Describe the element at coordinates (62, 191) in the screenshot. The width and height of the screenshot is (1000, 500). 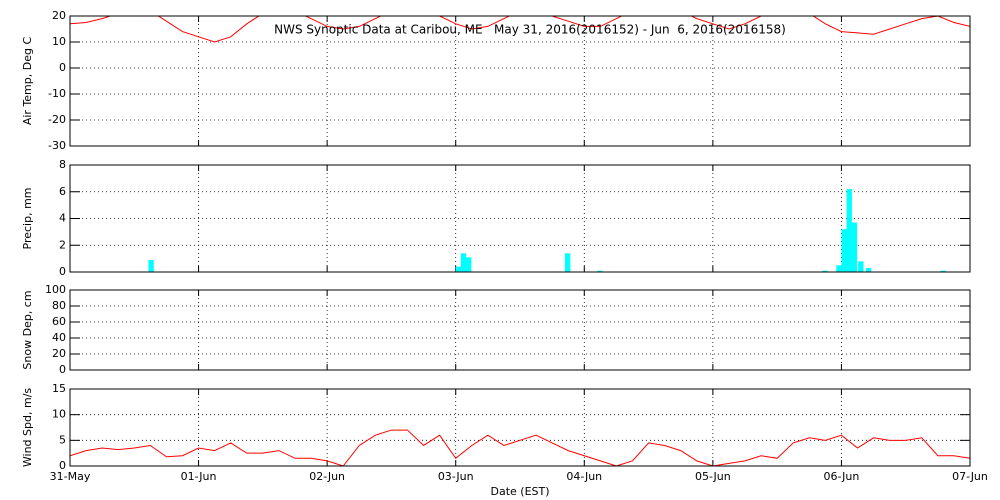
I see `y-tick-label: 6` at that location.